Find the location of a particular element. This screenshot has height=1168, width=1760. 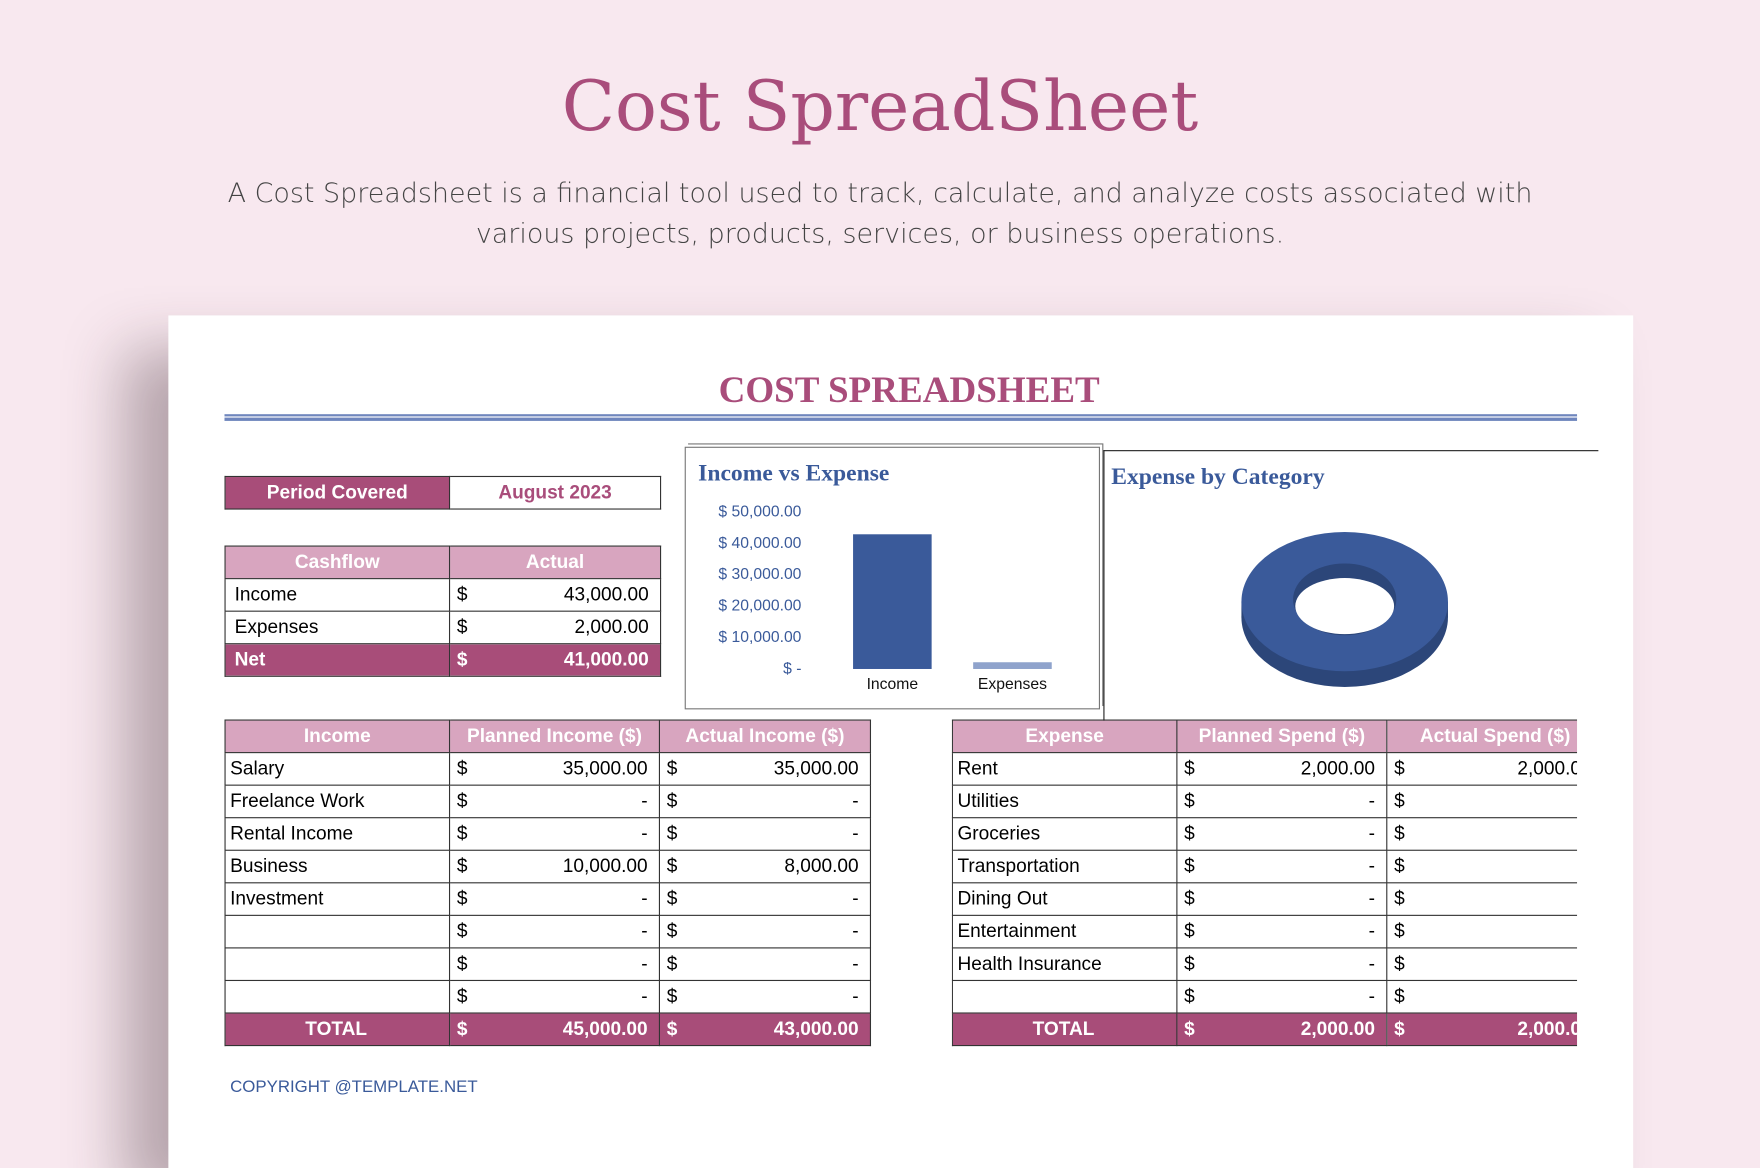

column-header: Actual Income ($) is located at coordinates (765, 736).